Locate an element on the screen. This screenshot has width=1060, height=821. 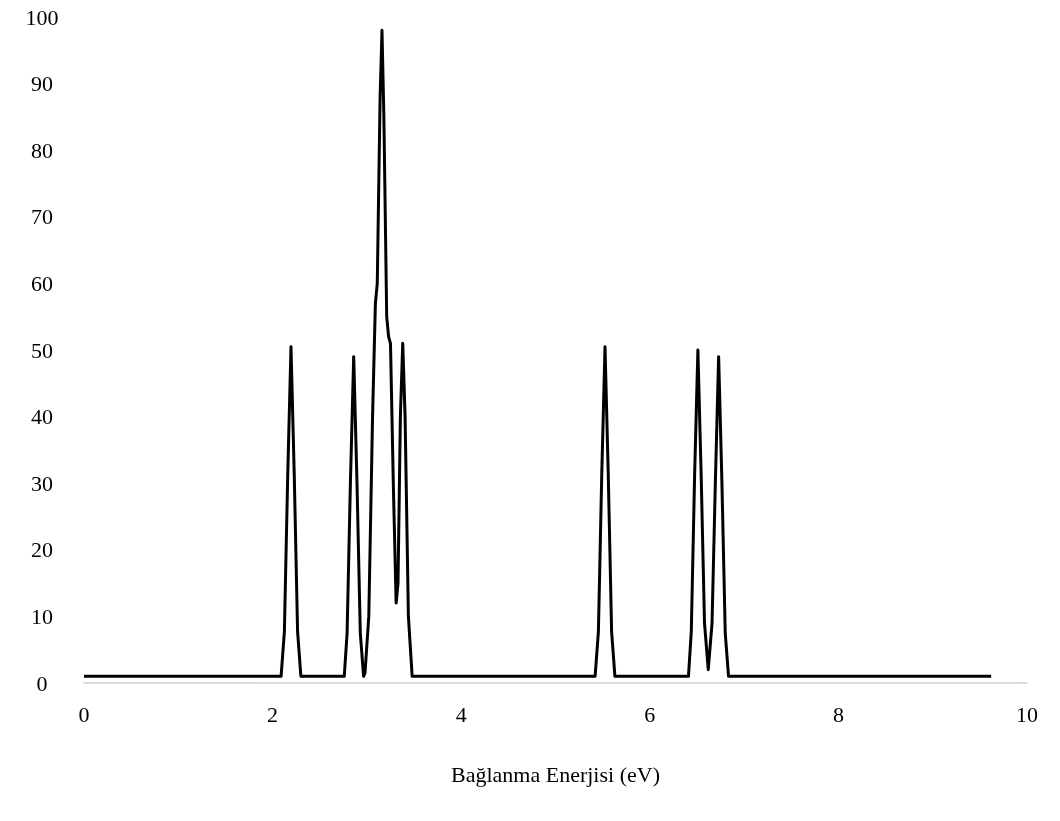
x-axis-title: Bağlanma Enerjisi (eV) is located at coordinates (555, 774).